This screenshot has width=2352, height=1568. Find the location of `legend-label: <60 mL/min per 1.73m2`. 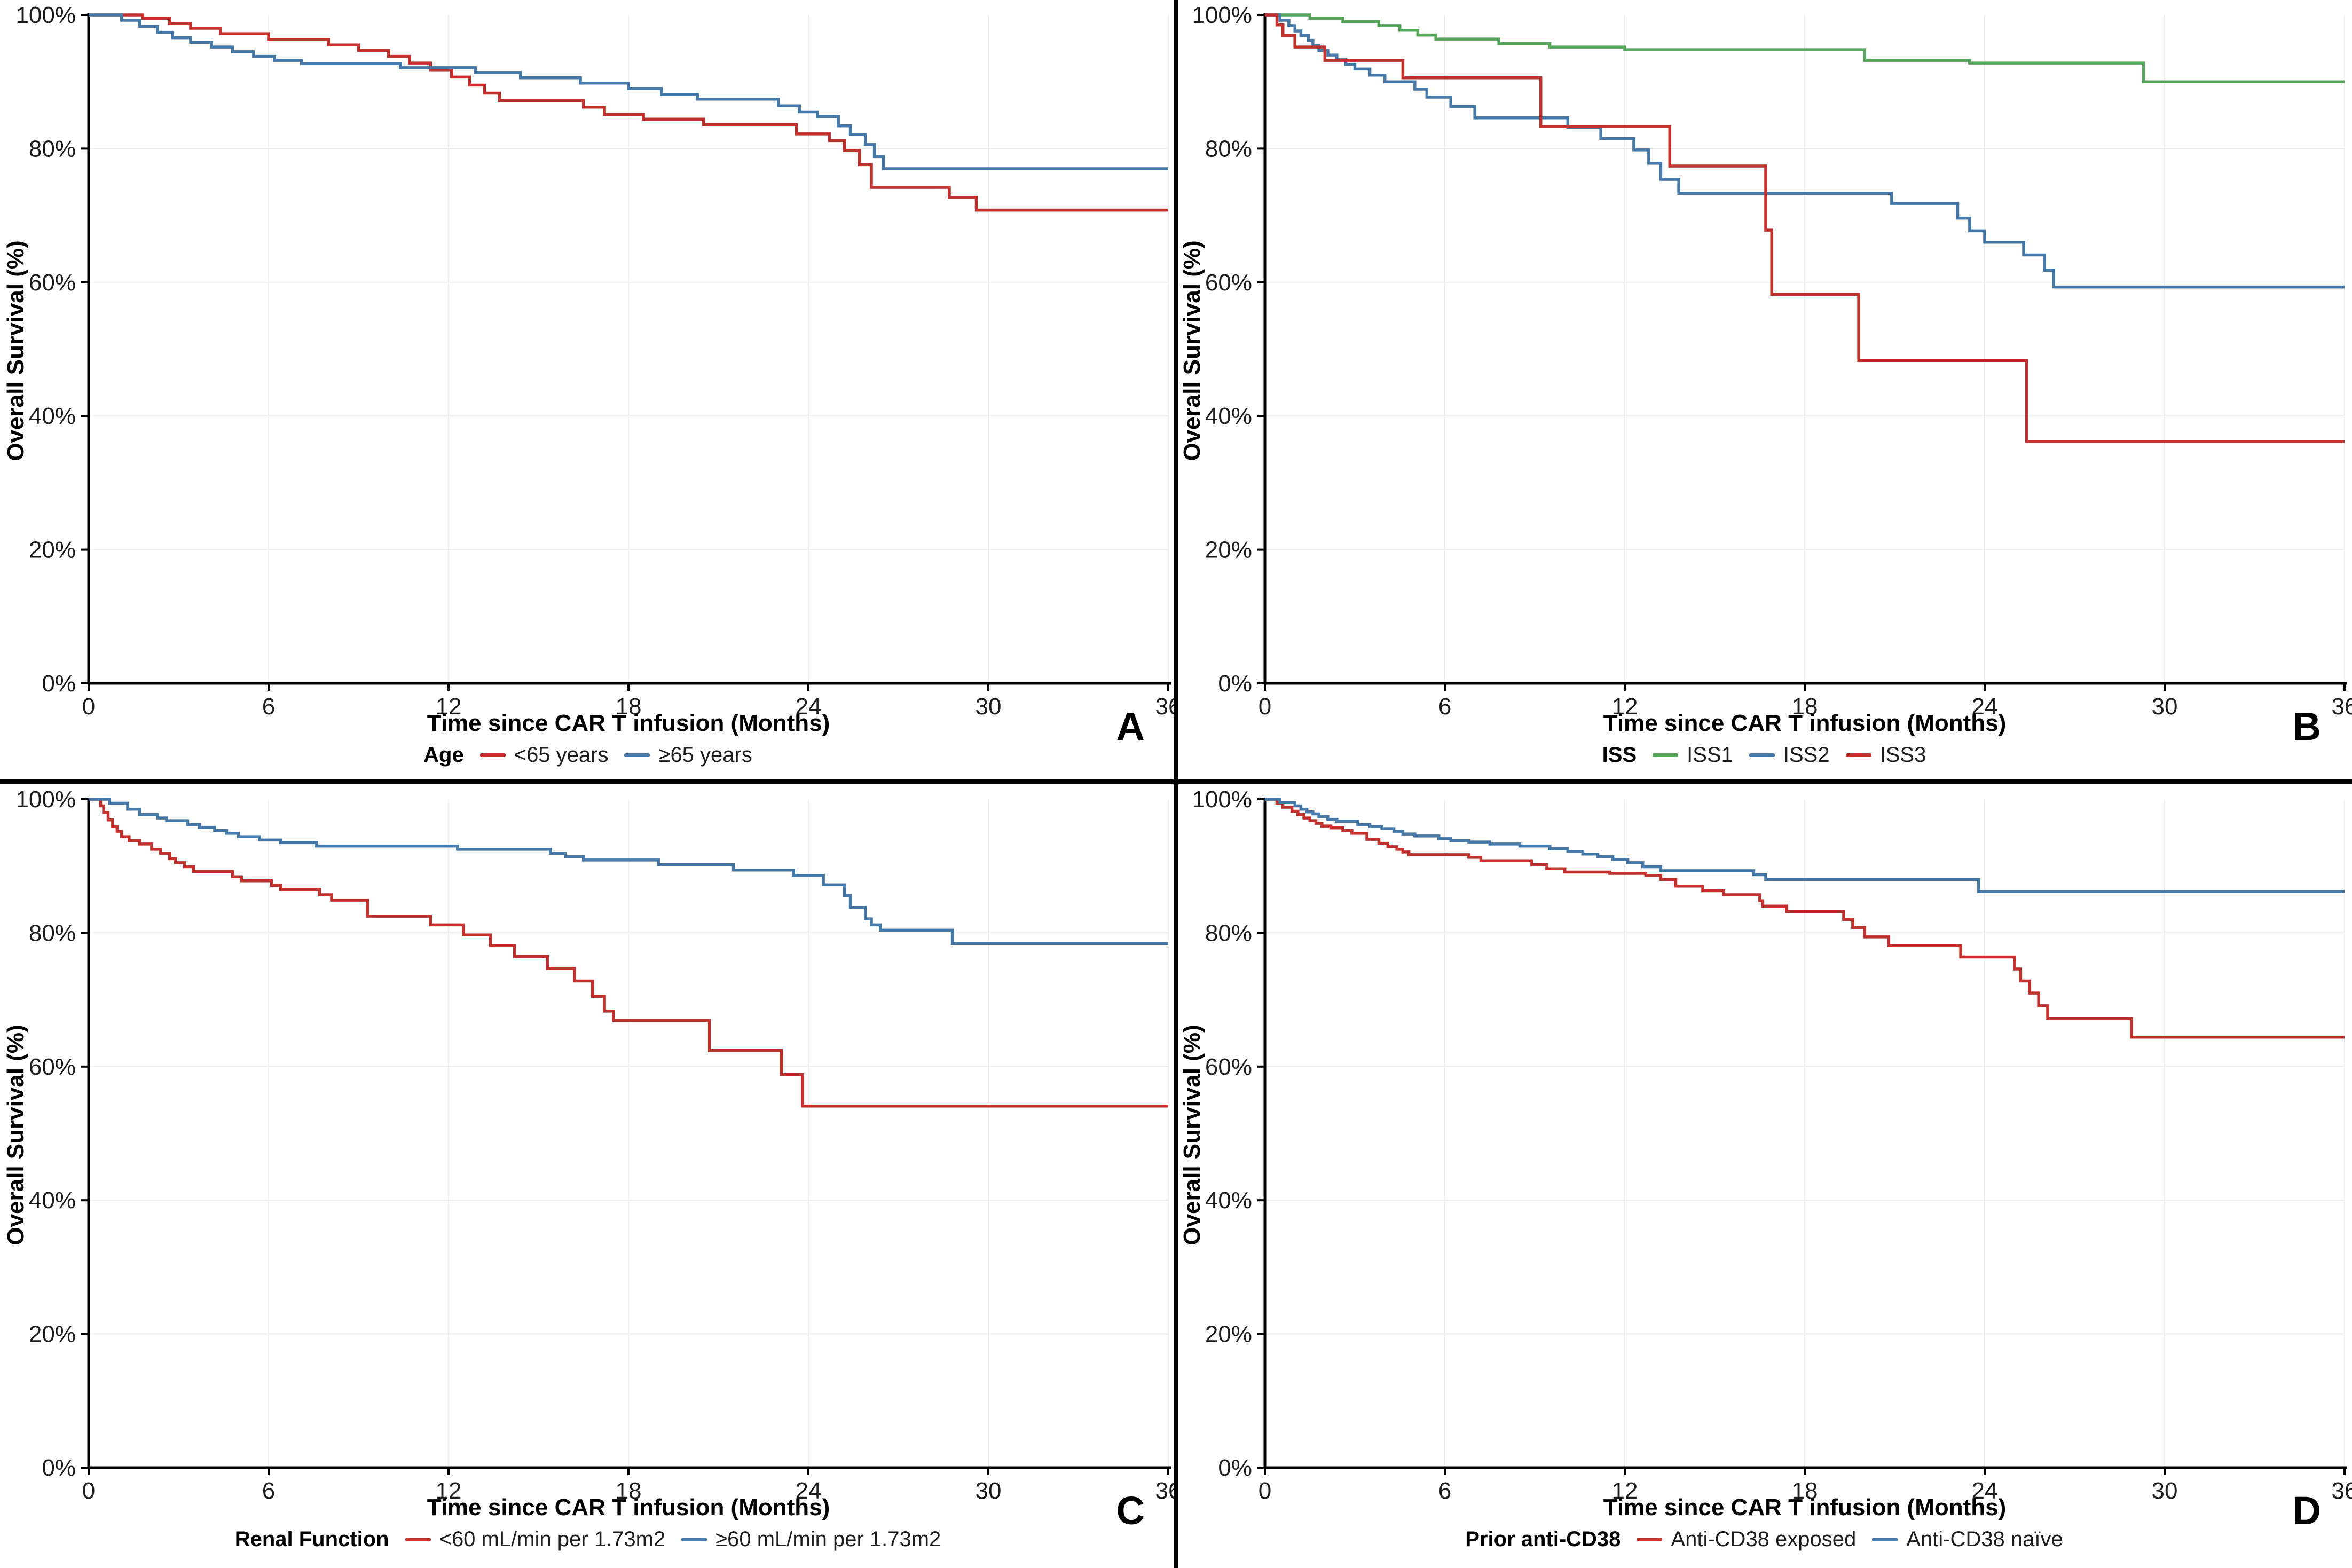

legend-label: <60 mL/min per 1.73m2 is located at coordinates (552, 1539).